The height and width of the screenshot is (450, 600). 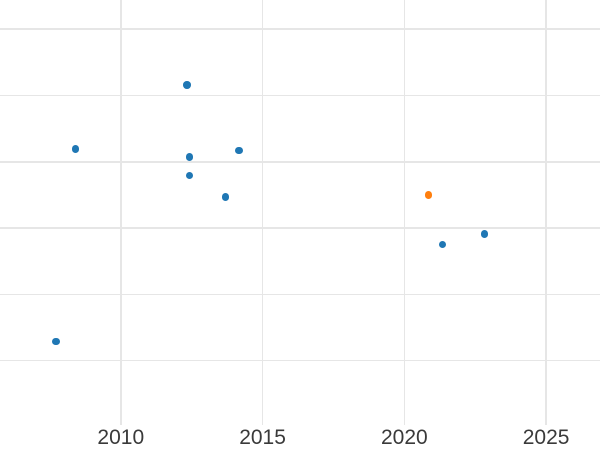 What do you see at coordinates (262, 437) in the screenshot?
I see `x-tick-label: 2015` at bounding box center [262, 437].